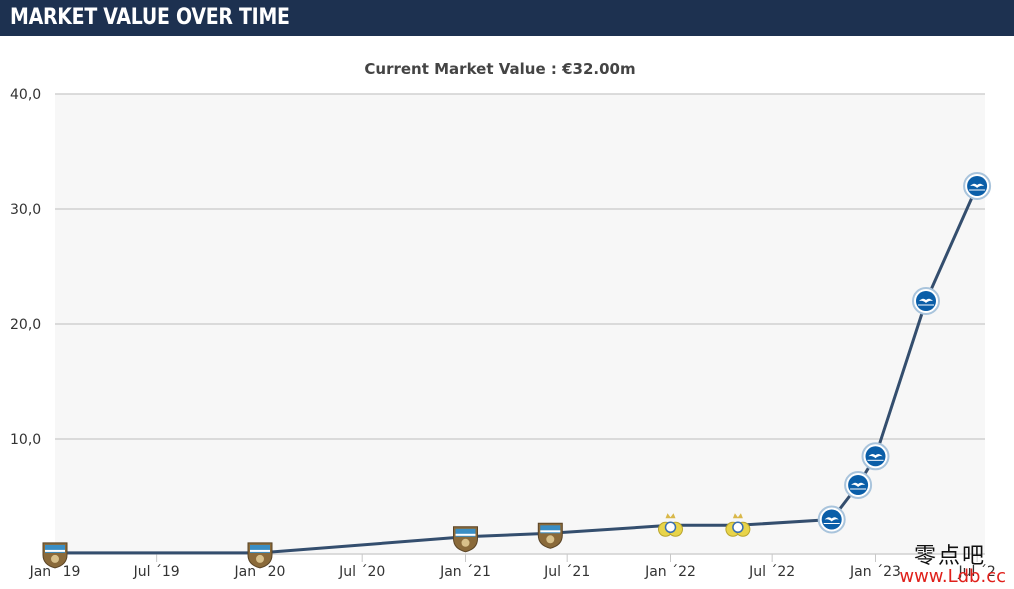 The image size is (1014, 589). What do you see at coordinates (150, 17) in the screenshot?
I see `page-title: MARKET VALUE OVER TIME` at bounding box center [150, 17].